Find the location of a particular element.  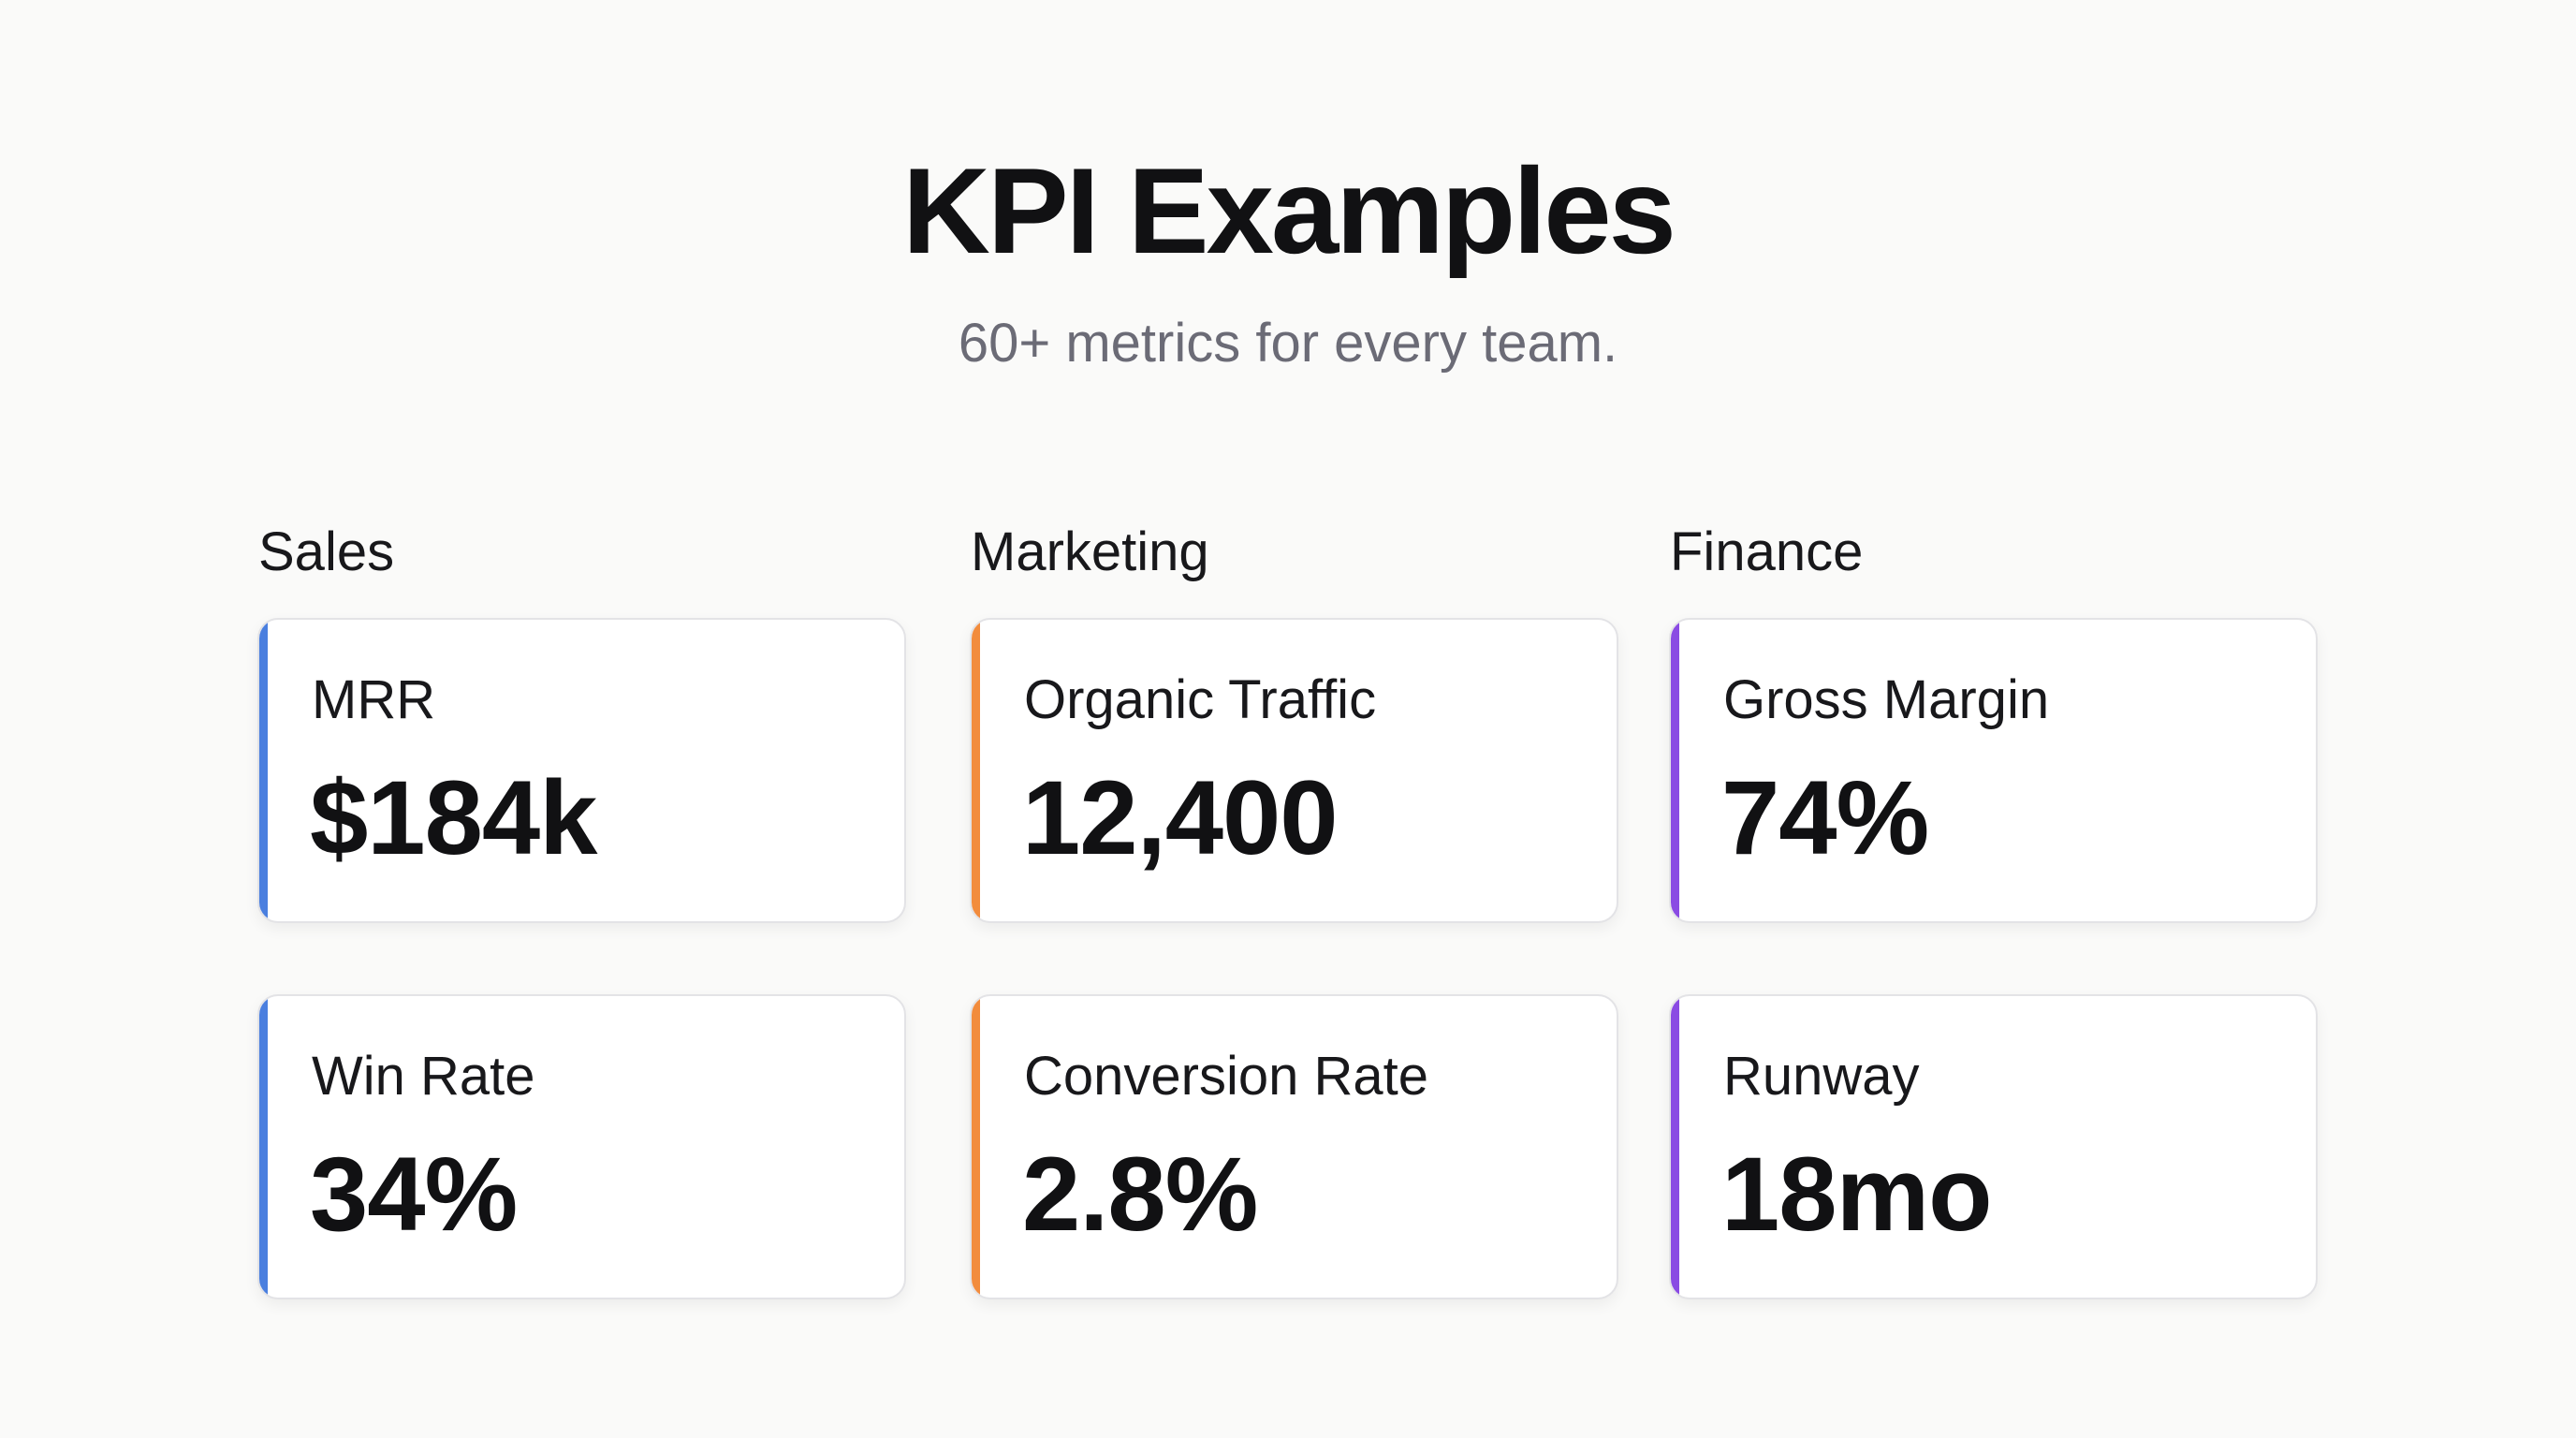

kpi-card-runway: Runway 18mo is located at coordinates (1994, 1146).